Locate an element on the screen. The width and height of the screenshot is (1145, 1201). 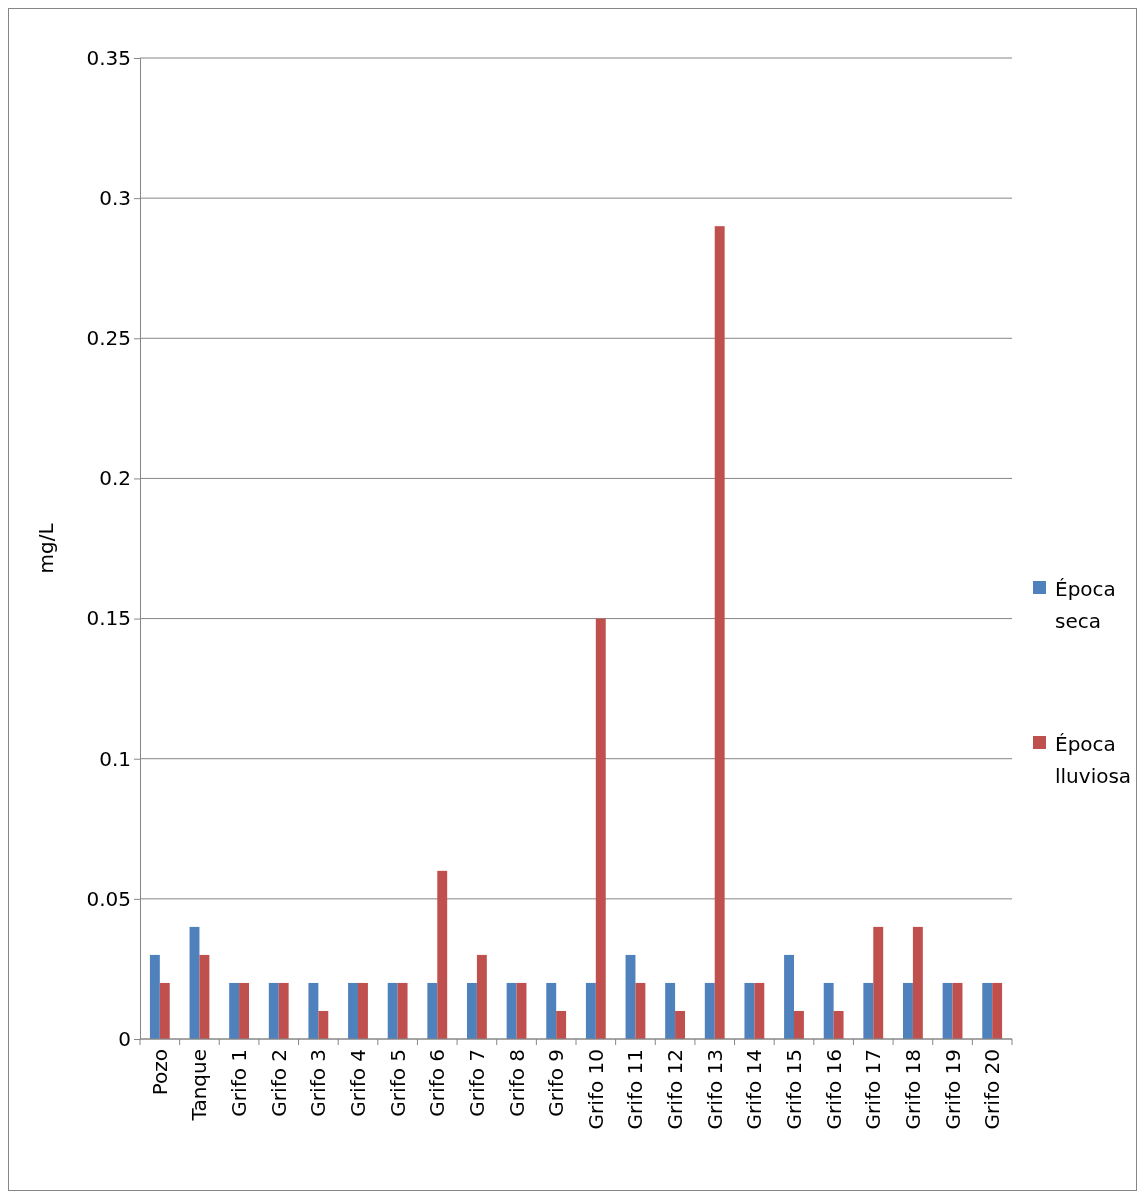
y-tick-label: 0.05 is located at coordinates (108, 898).